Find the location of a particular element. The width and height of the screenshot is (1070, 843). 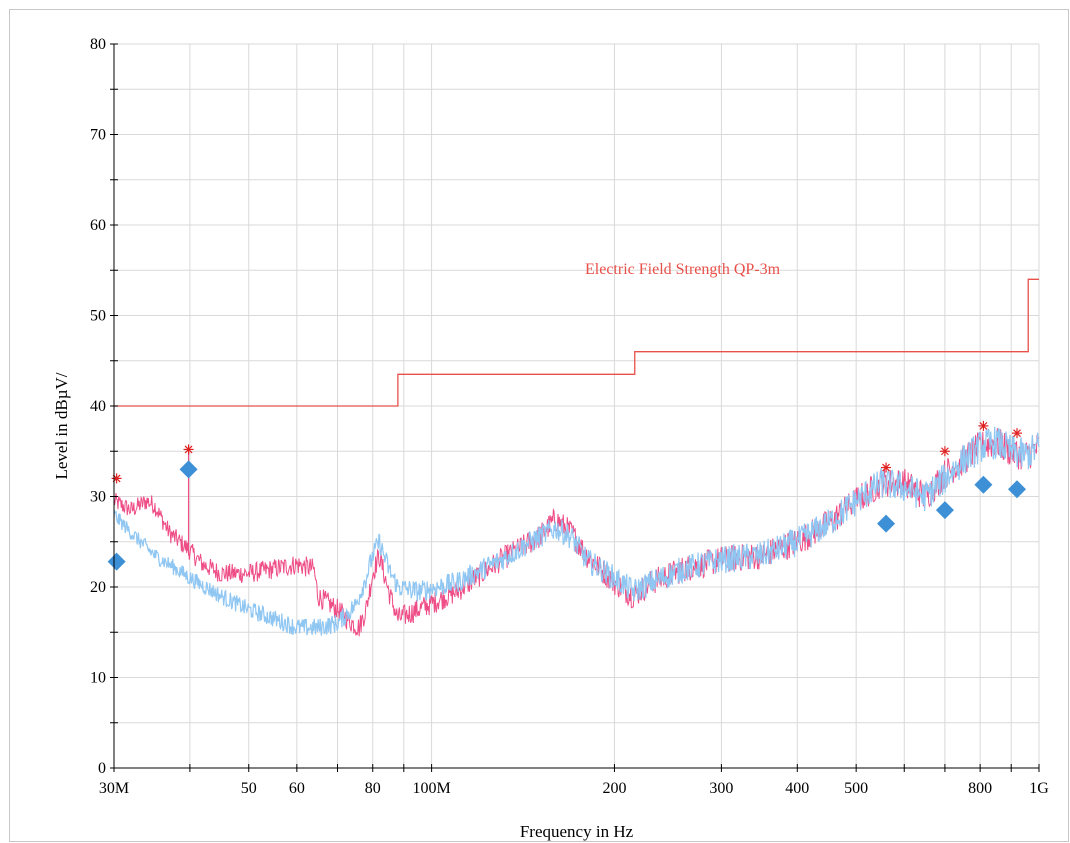

x-tick-label: 30M is located at coordinates (114, 788).